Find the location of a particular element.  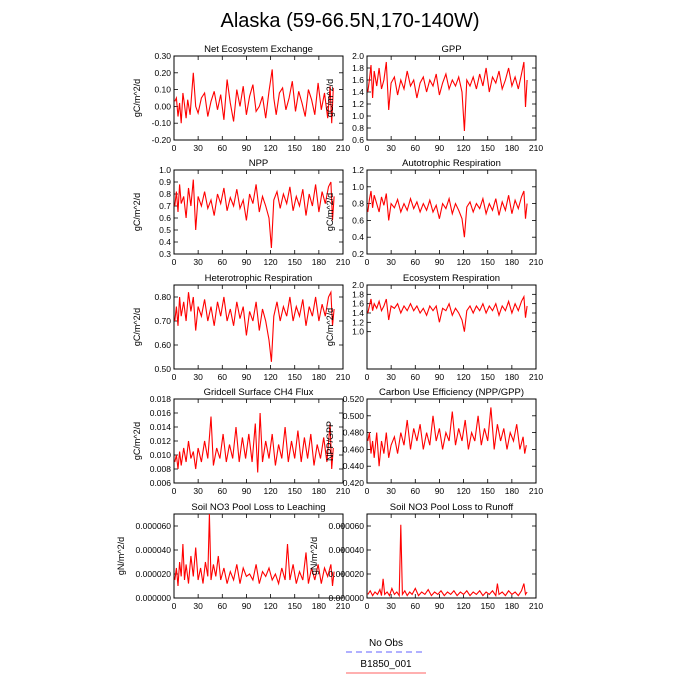

legend-item-label-0: No Obs is located at coordinates (386, 643).